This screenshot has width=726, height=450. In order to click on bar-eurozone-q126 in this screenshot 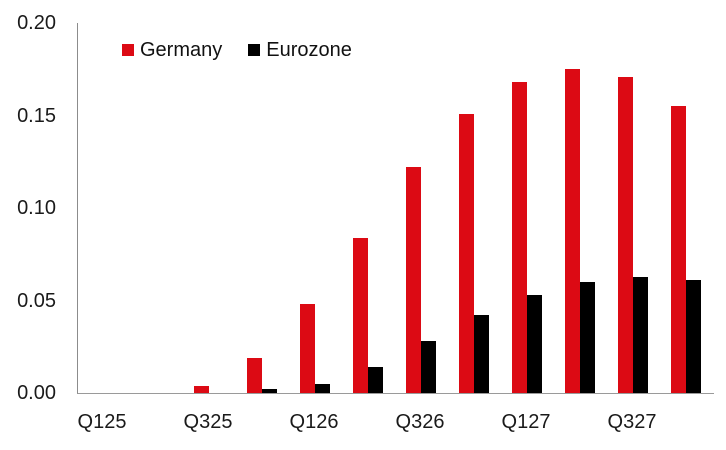, I will do `click(322, 388)`.